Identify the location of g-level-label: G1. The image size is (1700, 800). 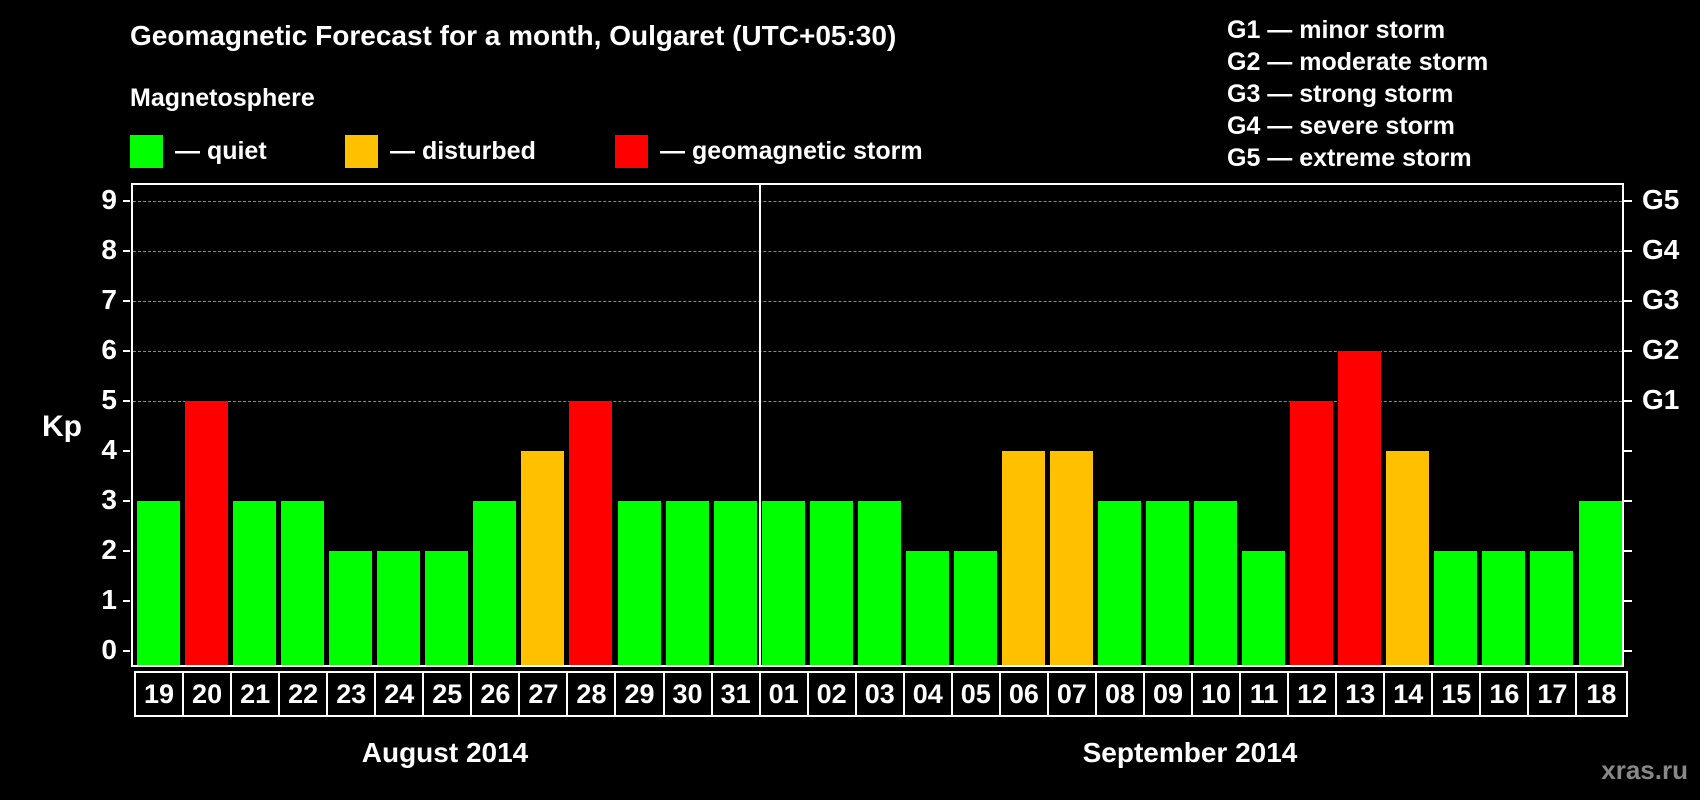
(1661, 399).